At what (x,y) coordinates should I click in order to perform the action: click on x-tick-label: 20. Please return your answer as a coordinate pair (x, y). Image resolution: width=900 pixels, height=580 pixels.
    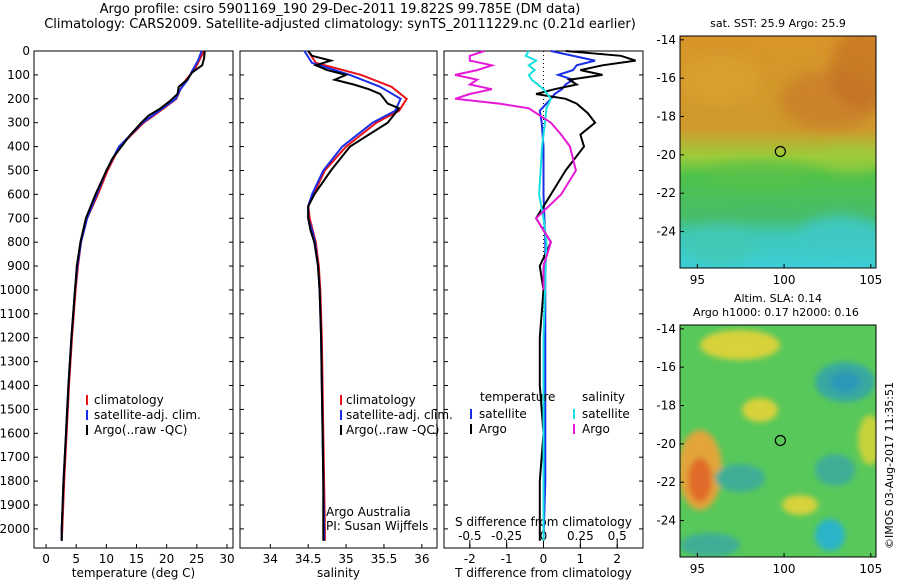
    Looking at the image, I should click on (166, 559).